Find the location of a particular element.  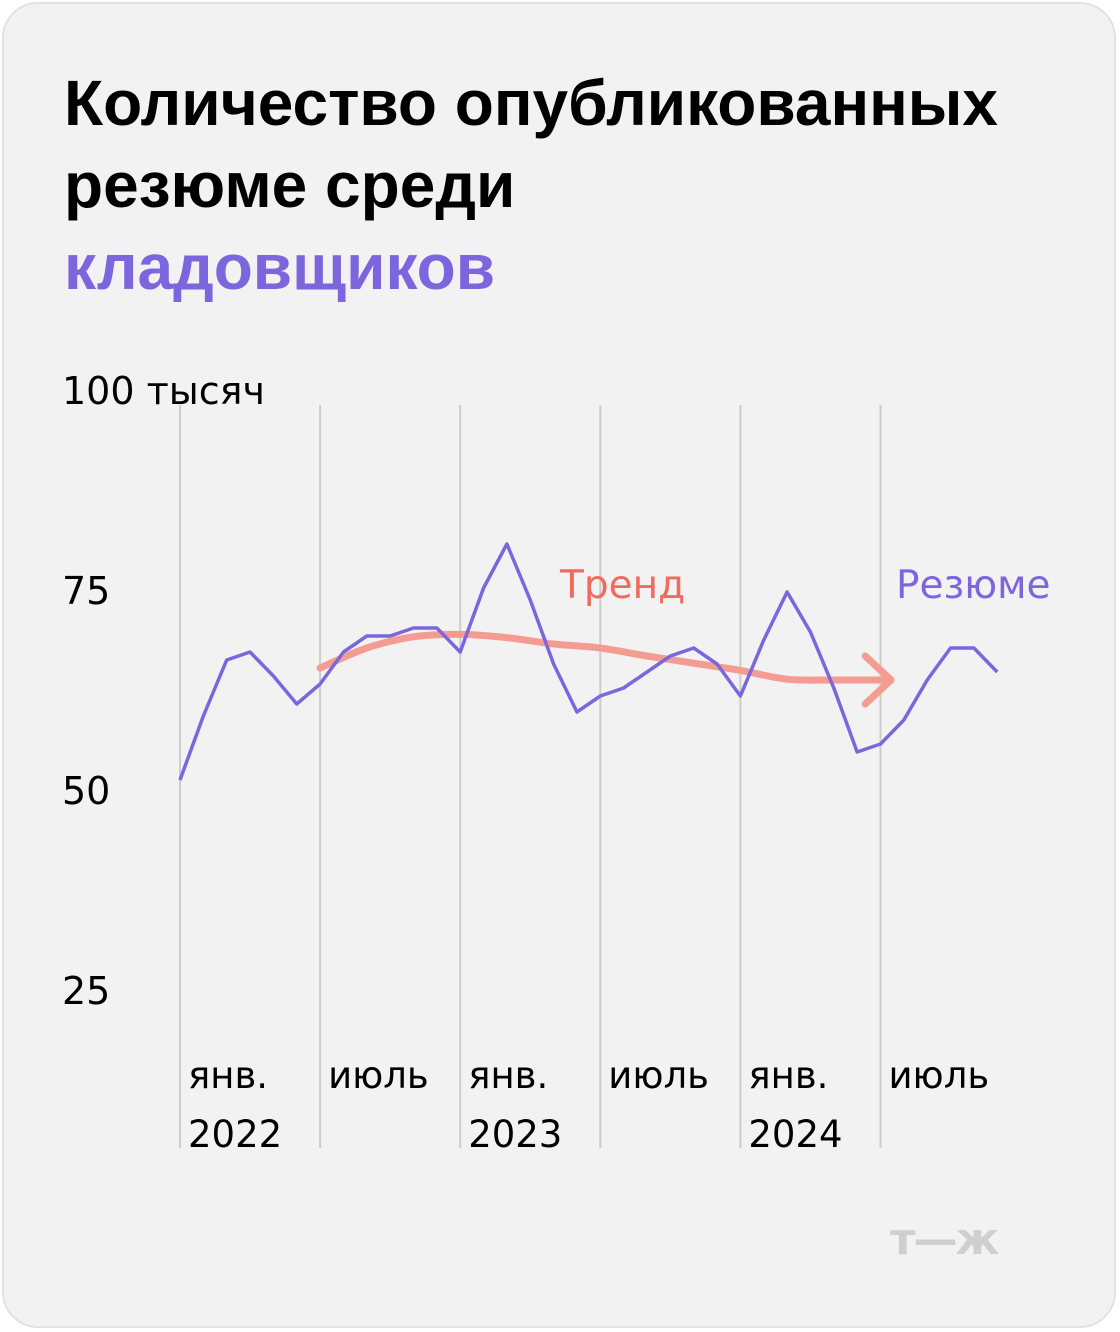

x-tick-year: 2024 is located at coordinates (795, 1134).